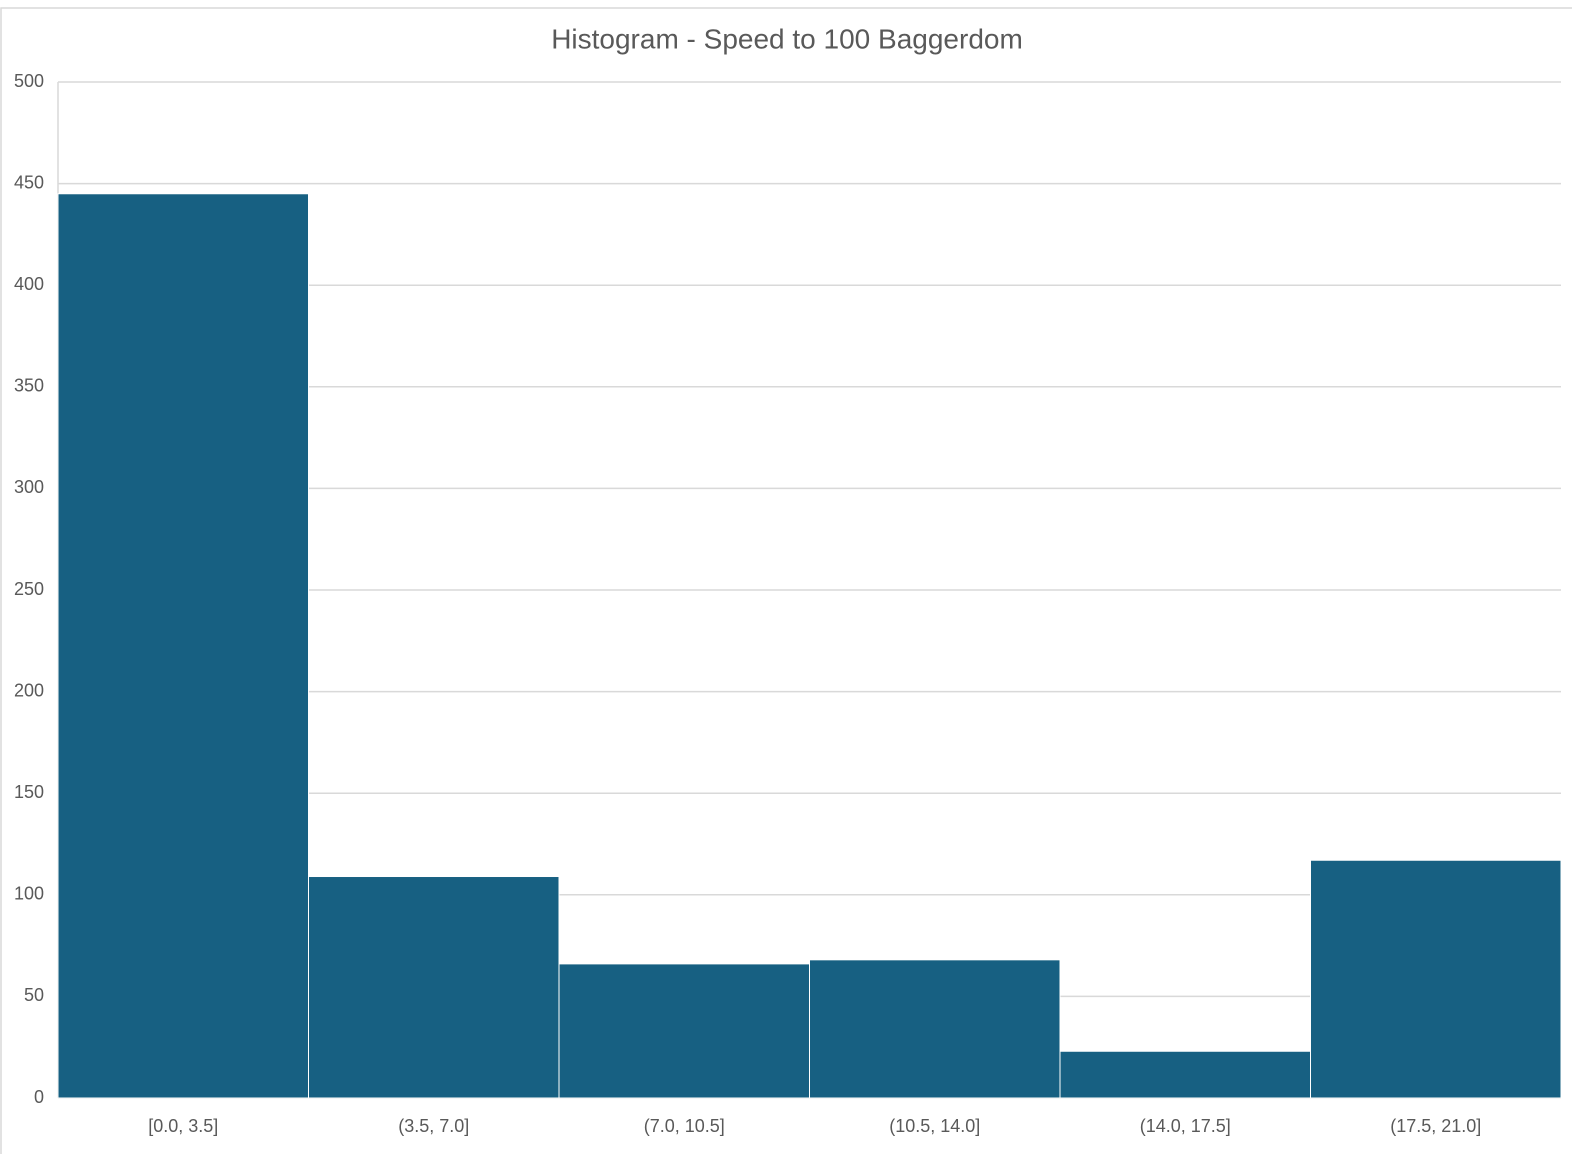 Image resolution: width=1572 pixels, height=1154 pixels. I want to click on y-tick-label: 300, so click(29, 487).